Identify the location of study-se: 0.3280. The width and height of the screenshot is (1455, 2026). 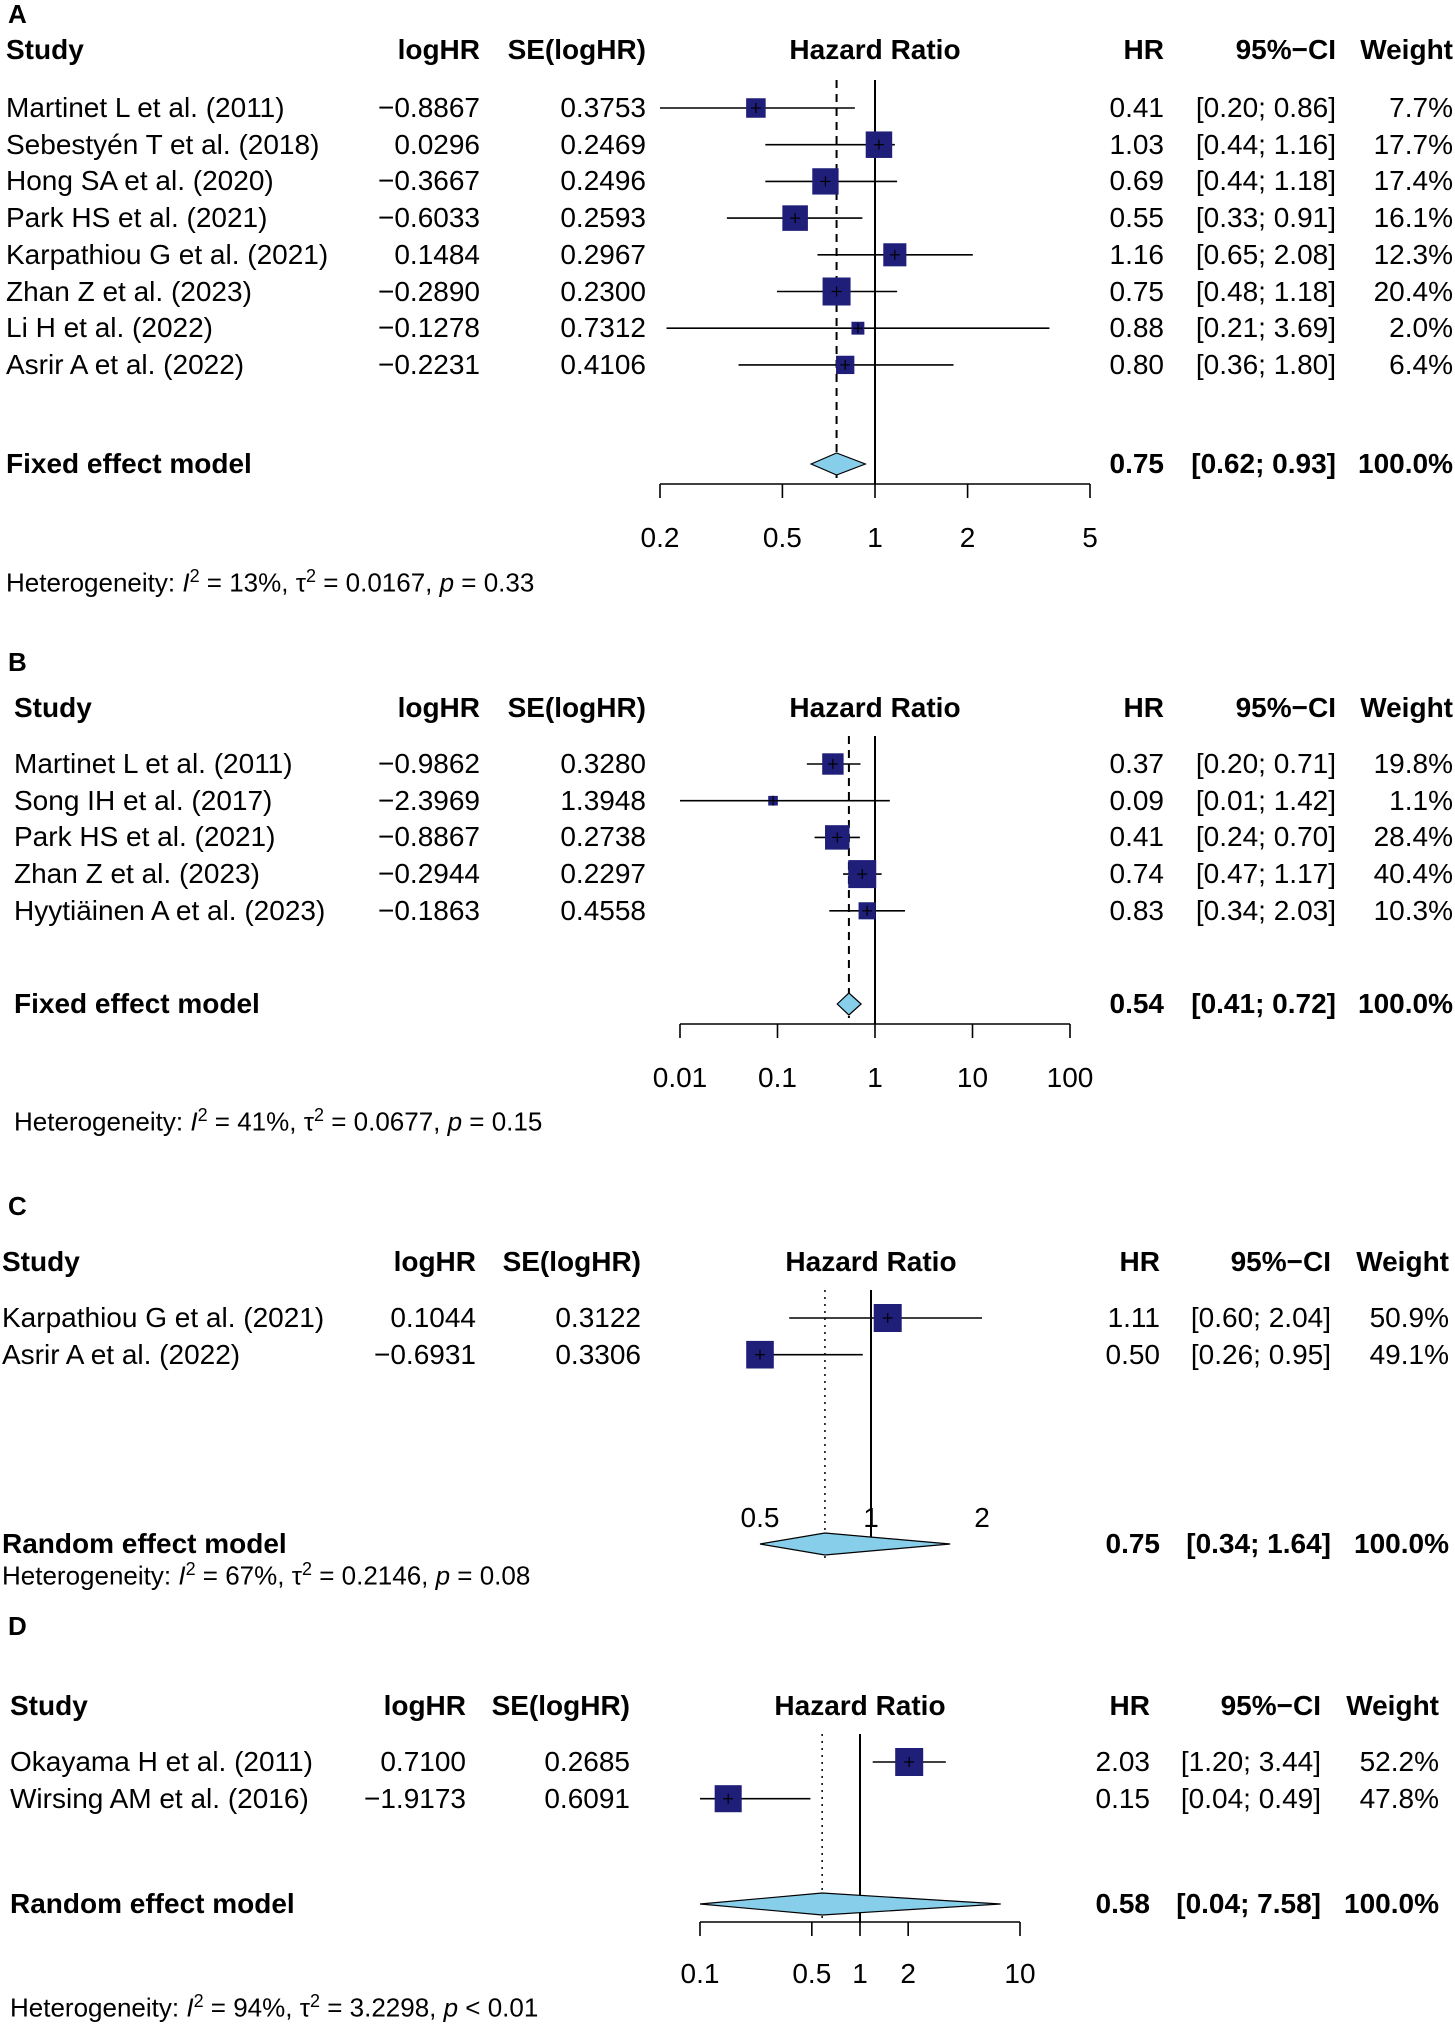
(603, 763).